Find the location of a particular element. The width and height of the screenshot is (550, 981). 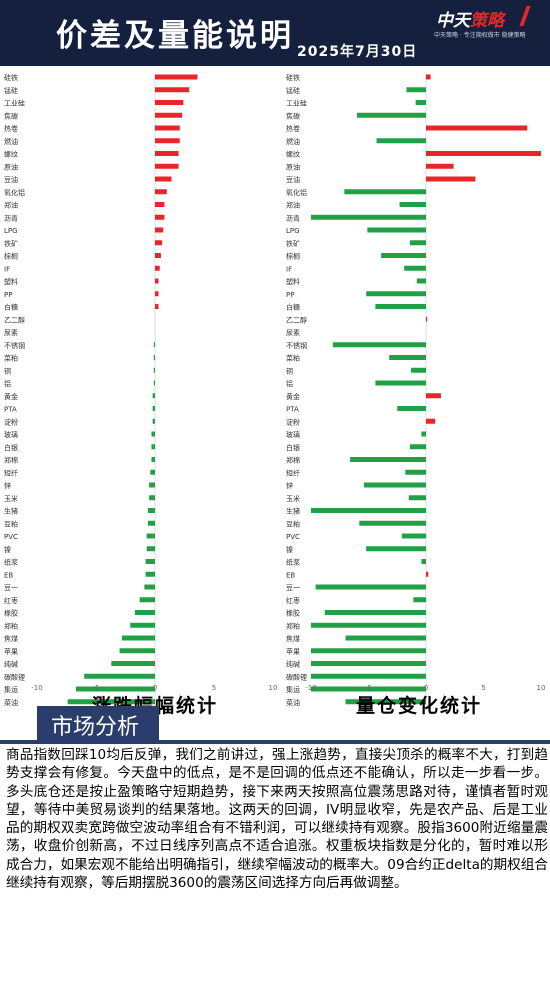

left-x-tick-label: 0 is located at coordinates (155, 688).